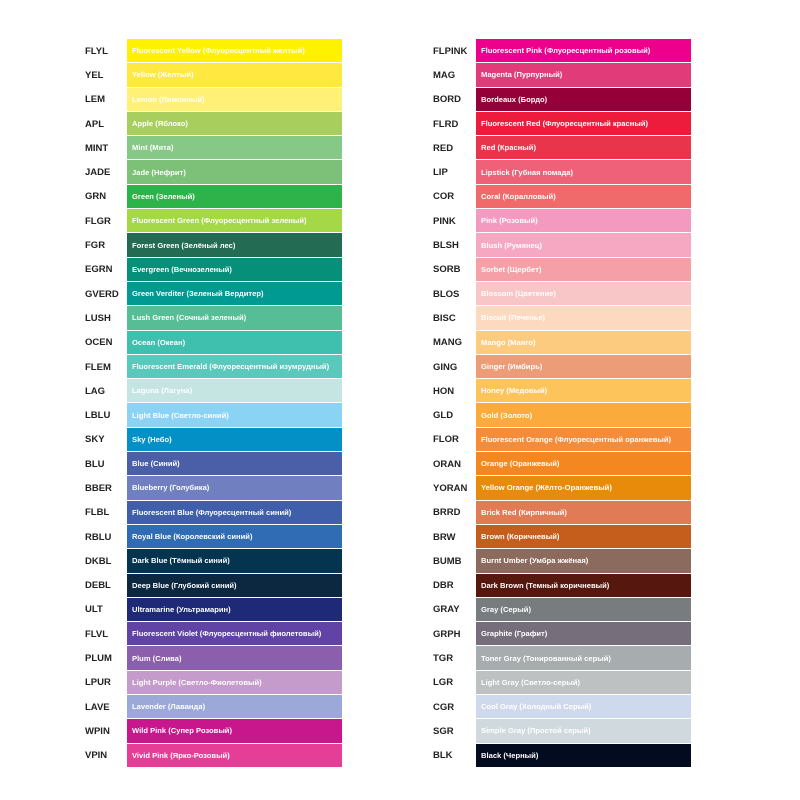  What do you see at coordinates (443, 586) in the screenshot?
I see `color-code: DBR` at bounding box center [443, 586].